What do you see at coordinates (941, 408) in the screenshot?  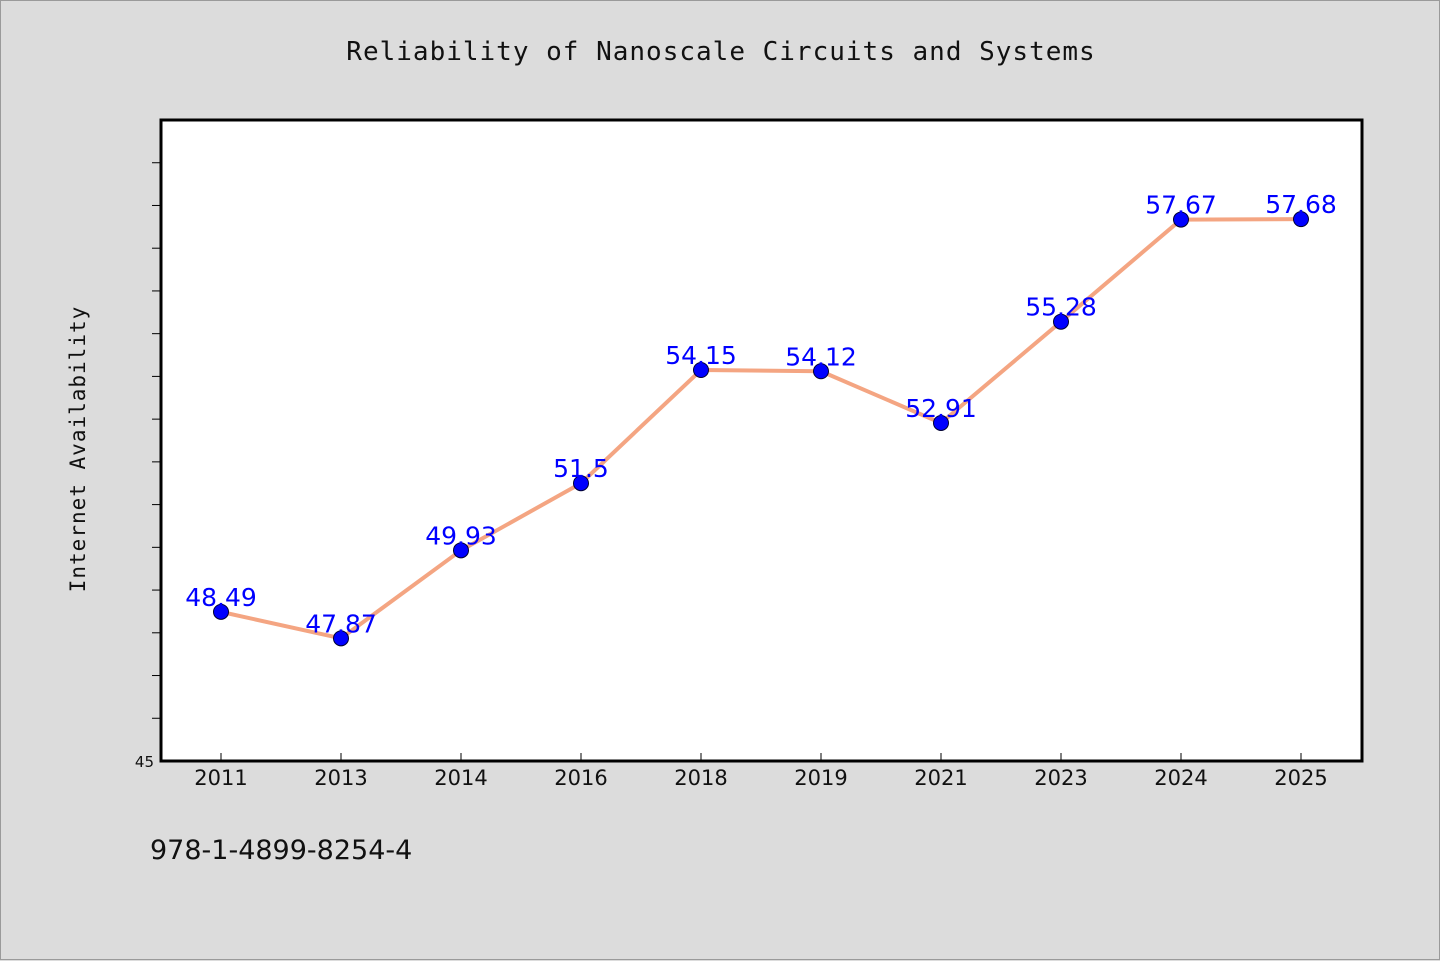 I see `data-label: 52.91` at bounding box center [941, 408].